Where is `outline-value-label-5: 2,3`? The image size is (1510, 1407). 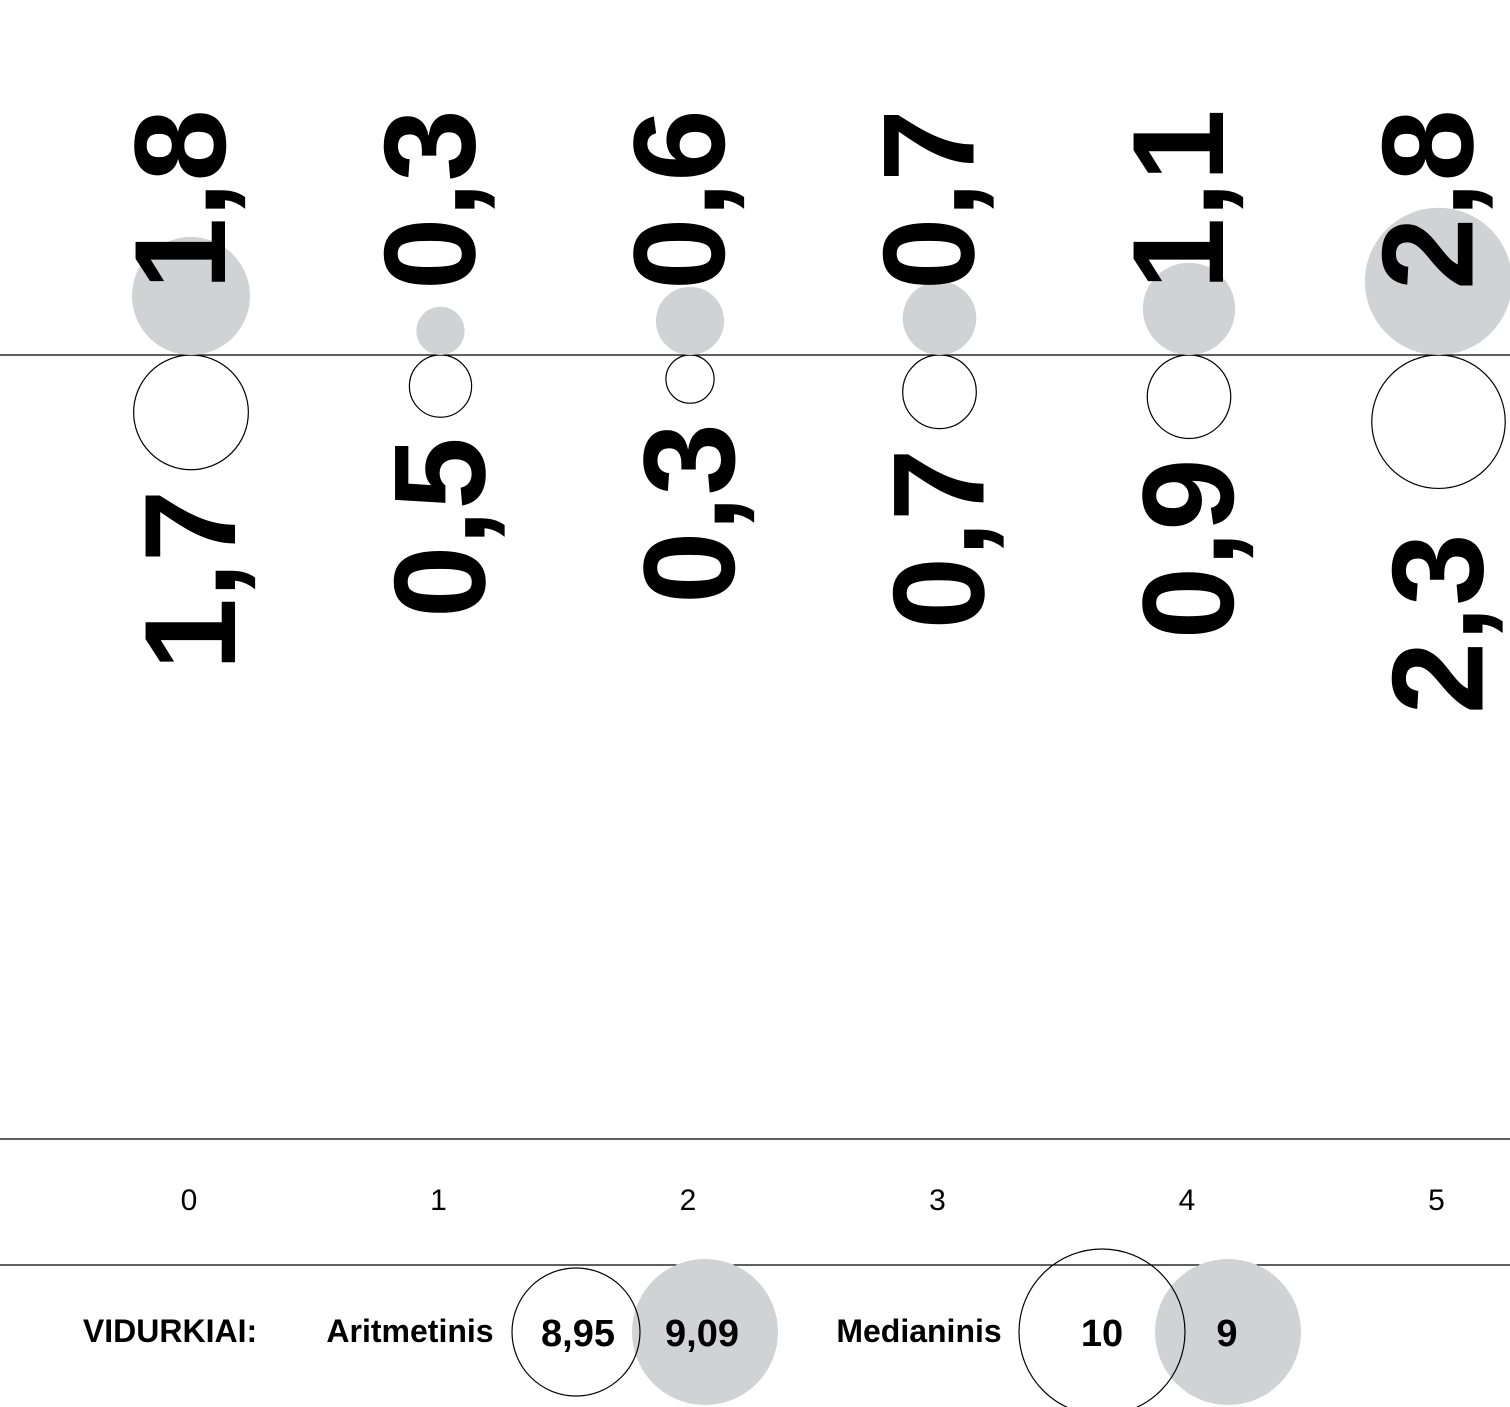
outline-value-label-5: 2,3 is located at coordinates (1437, 623).